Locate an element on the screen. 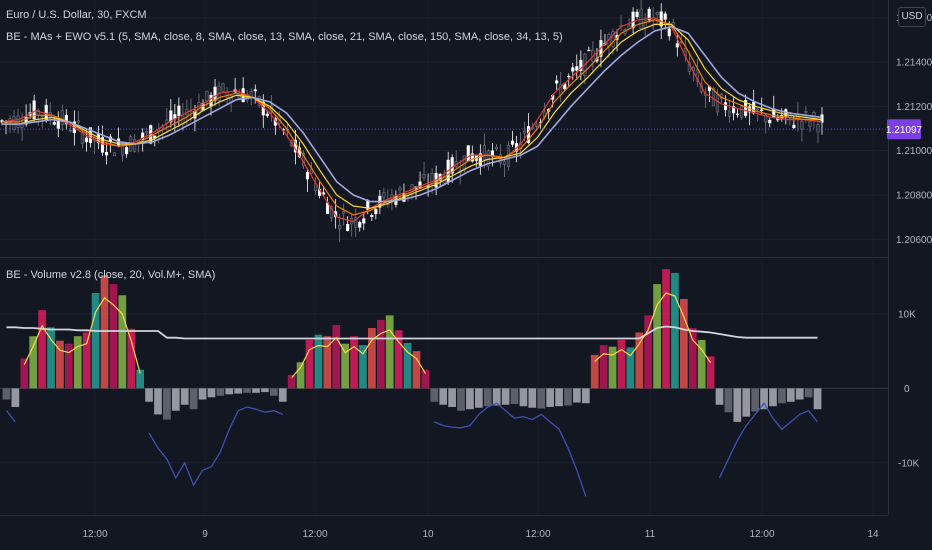 The width and height of the screenshot is (932, 550). volume-negative-line is located at coordinates (216, 446).